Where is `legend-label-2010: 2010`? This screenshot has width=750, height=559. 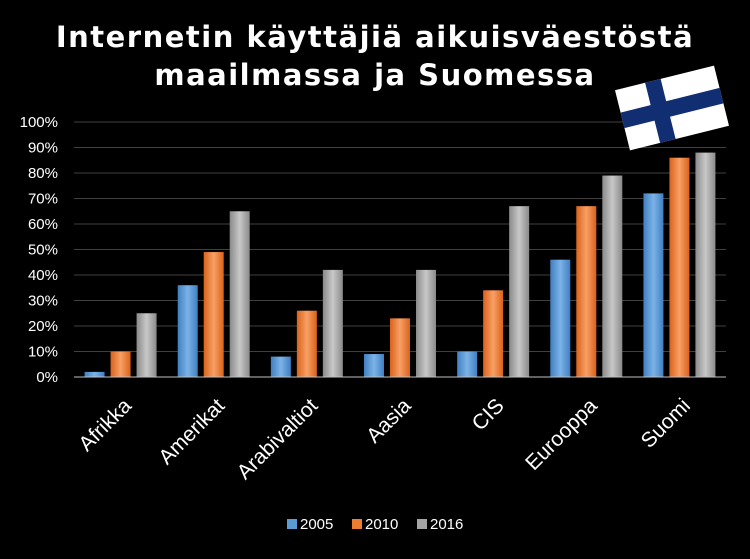 legend-label-2010: 2010 is located at coordinates (381, 524).